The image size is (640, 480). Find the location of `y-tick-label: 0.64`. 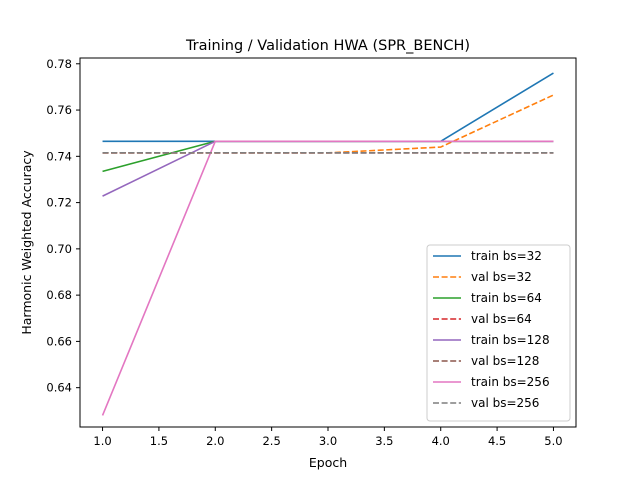

y-tick-label: 0.64 is located at coordinates (59, 388).